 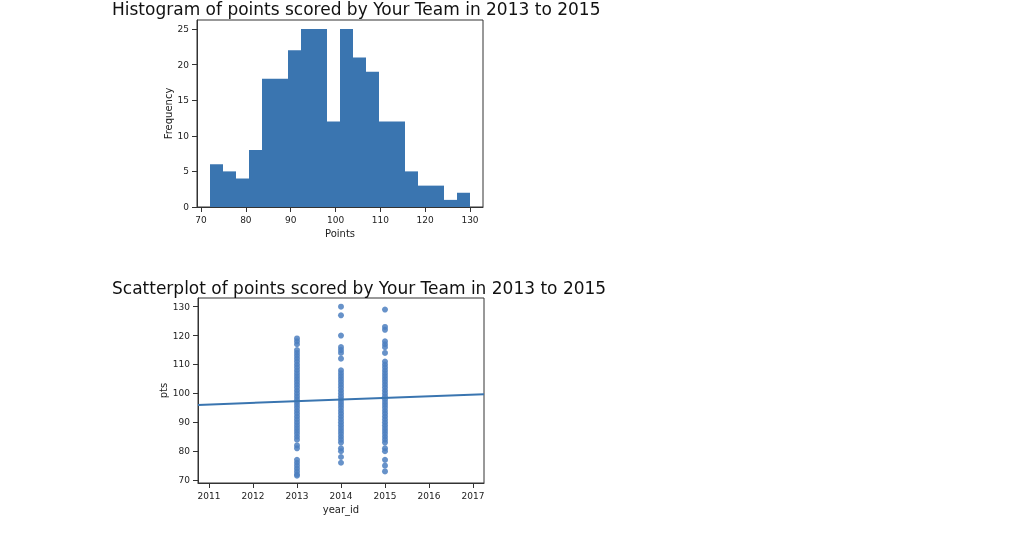 What do you see at coordinates (335, 219) in the screenshot?
I see `x-tick-label: 100` at bounding box center [335, 219].